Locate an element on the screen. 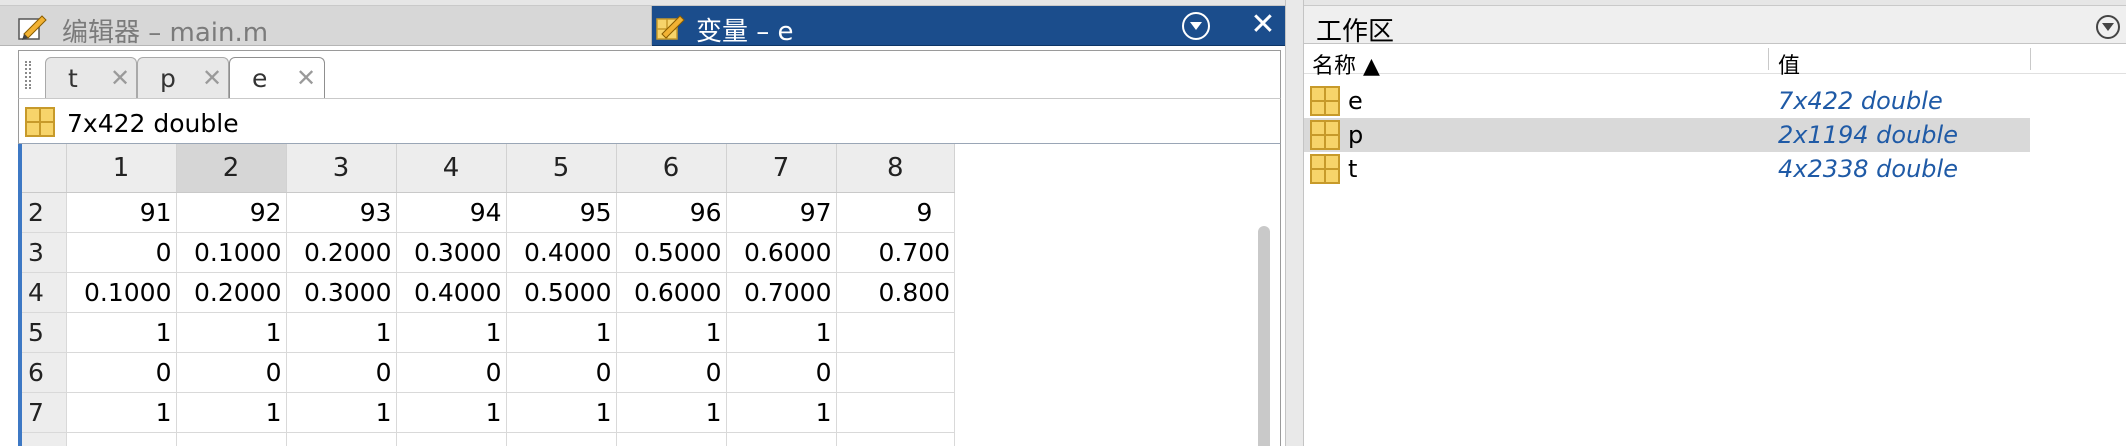 The height and width of the screenshot is (446, 2126). row-header: 2 is located at coordinates (44, 212).